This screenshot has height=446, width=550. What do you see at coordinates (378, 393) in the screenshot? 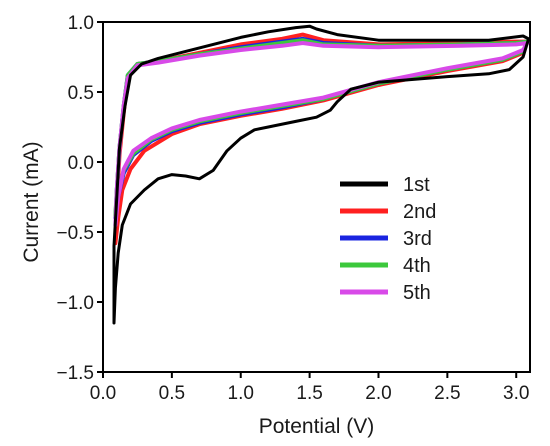
I see `x-tick-label: 2.0` at bounding box center [378, 393].